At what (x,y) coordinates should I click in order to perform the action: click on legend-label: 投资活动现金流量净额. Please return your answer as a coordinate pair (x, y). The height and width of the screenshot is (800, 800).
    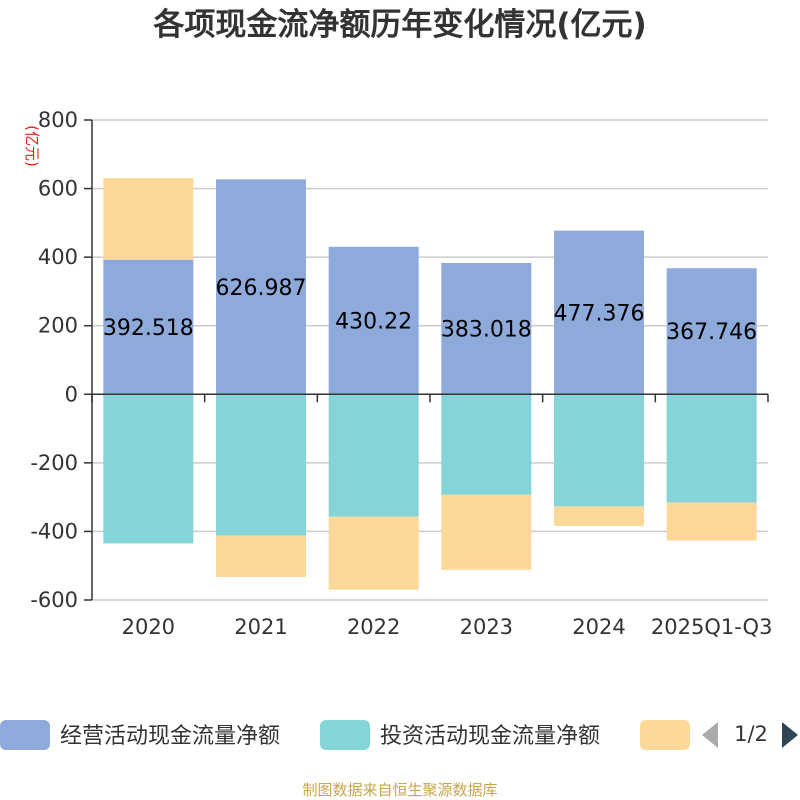
    Looking at the image, I should click on (490, 736).